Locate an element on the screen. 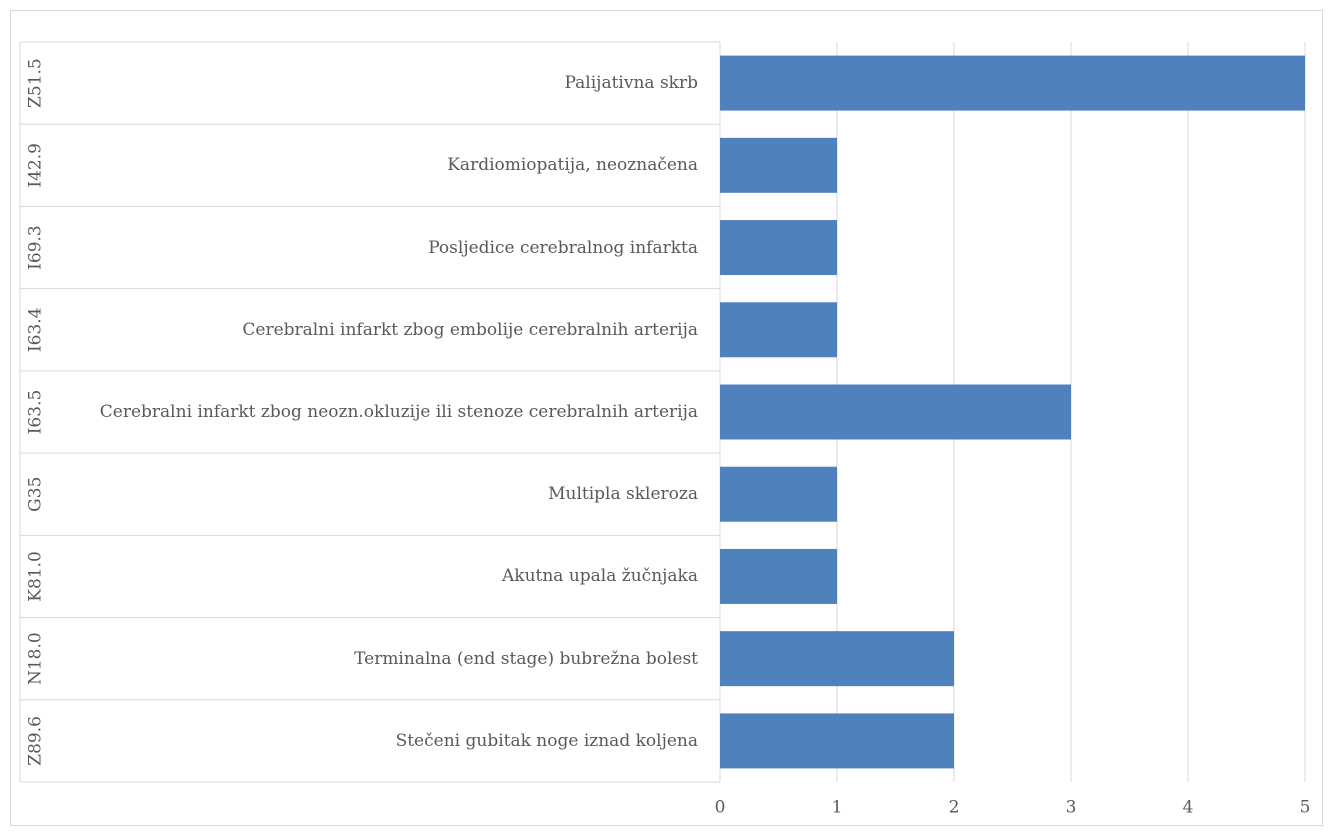  category-label-box: Posljedice cerebralnog infarkta is located at coordinates (375, 247).